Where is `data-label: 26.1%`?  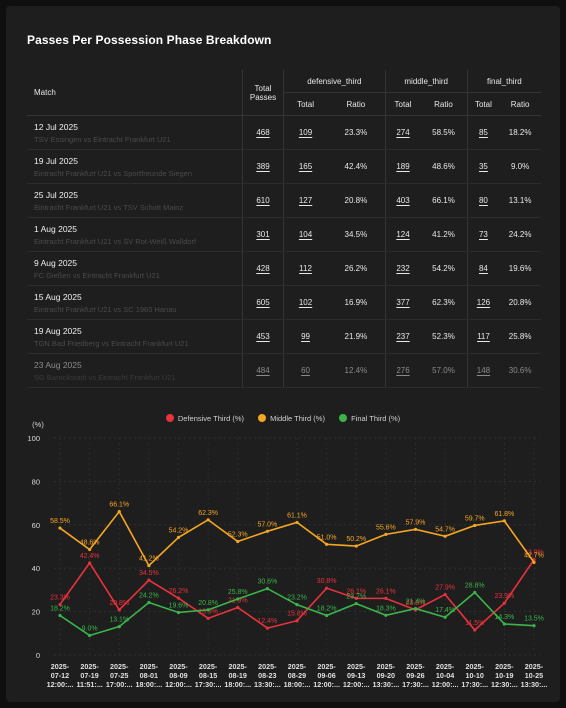 data-label: 26.1% is located at coordinates (356, 591).